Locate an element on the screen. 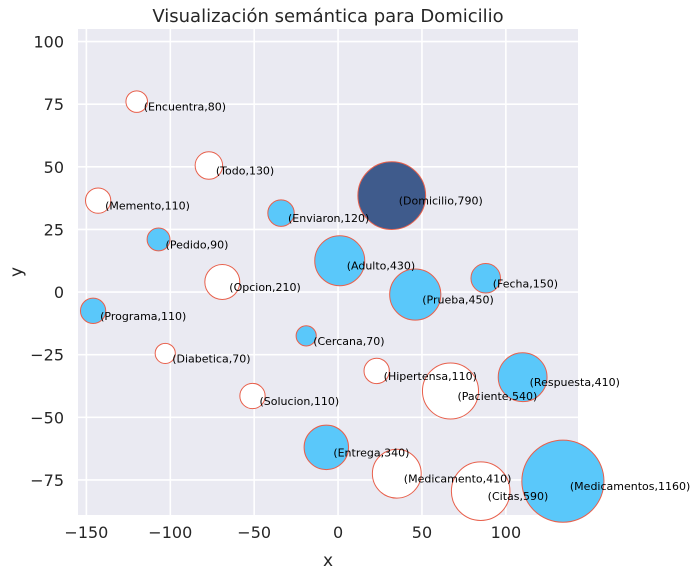 This screenshot has width=697, height=576. point-solucion is located at coordinates (252, 396).